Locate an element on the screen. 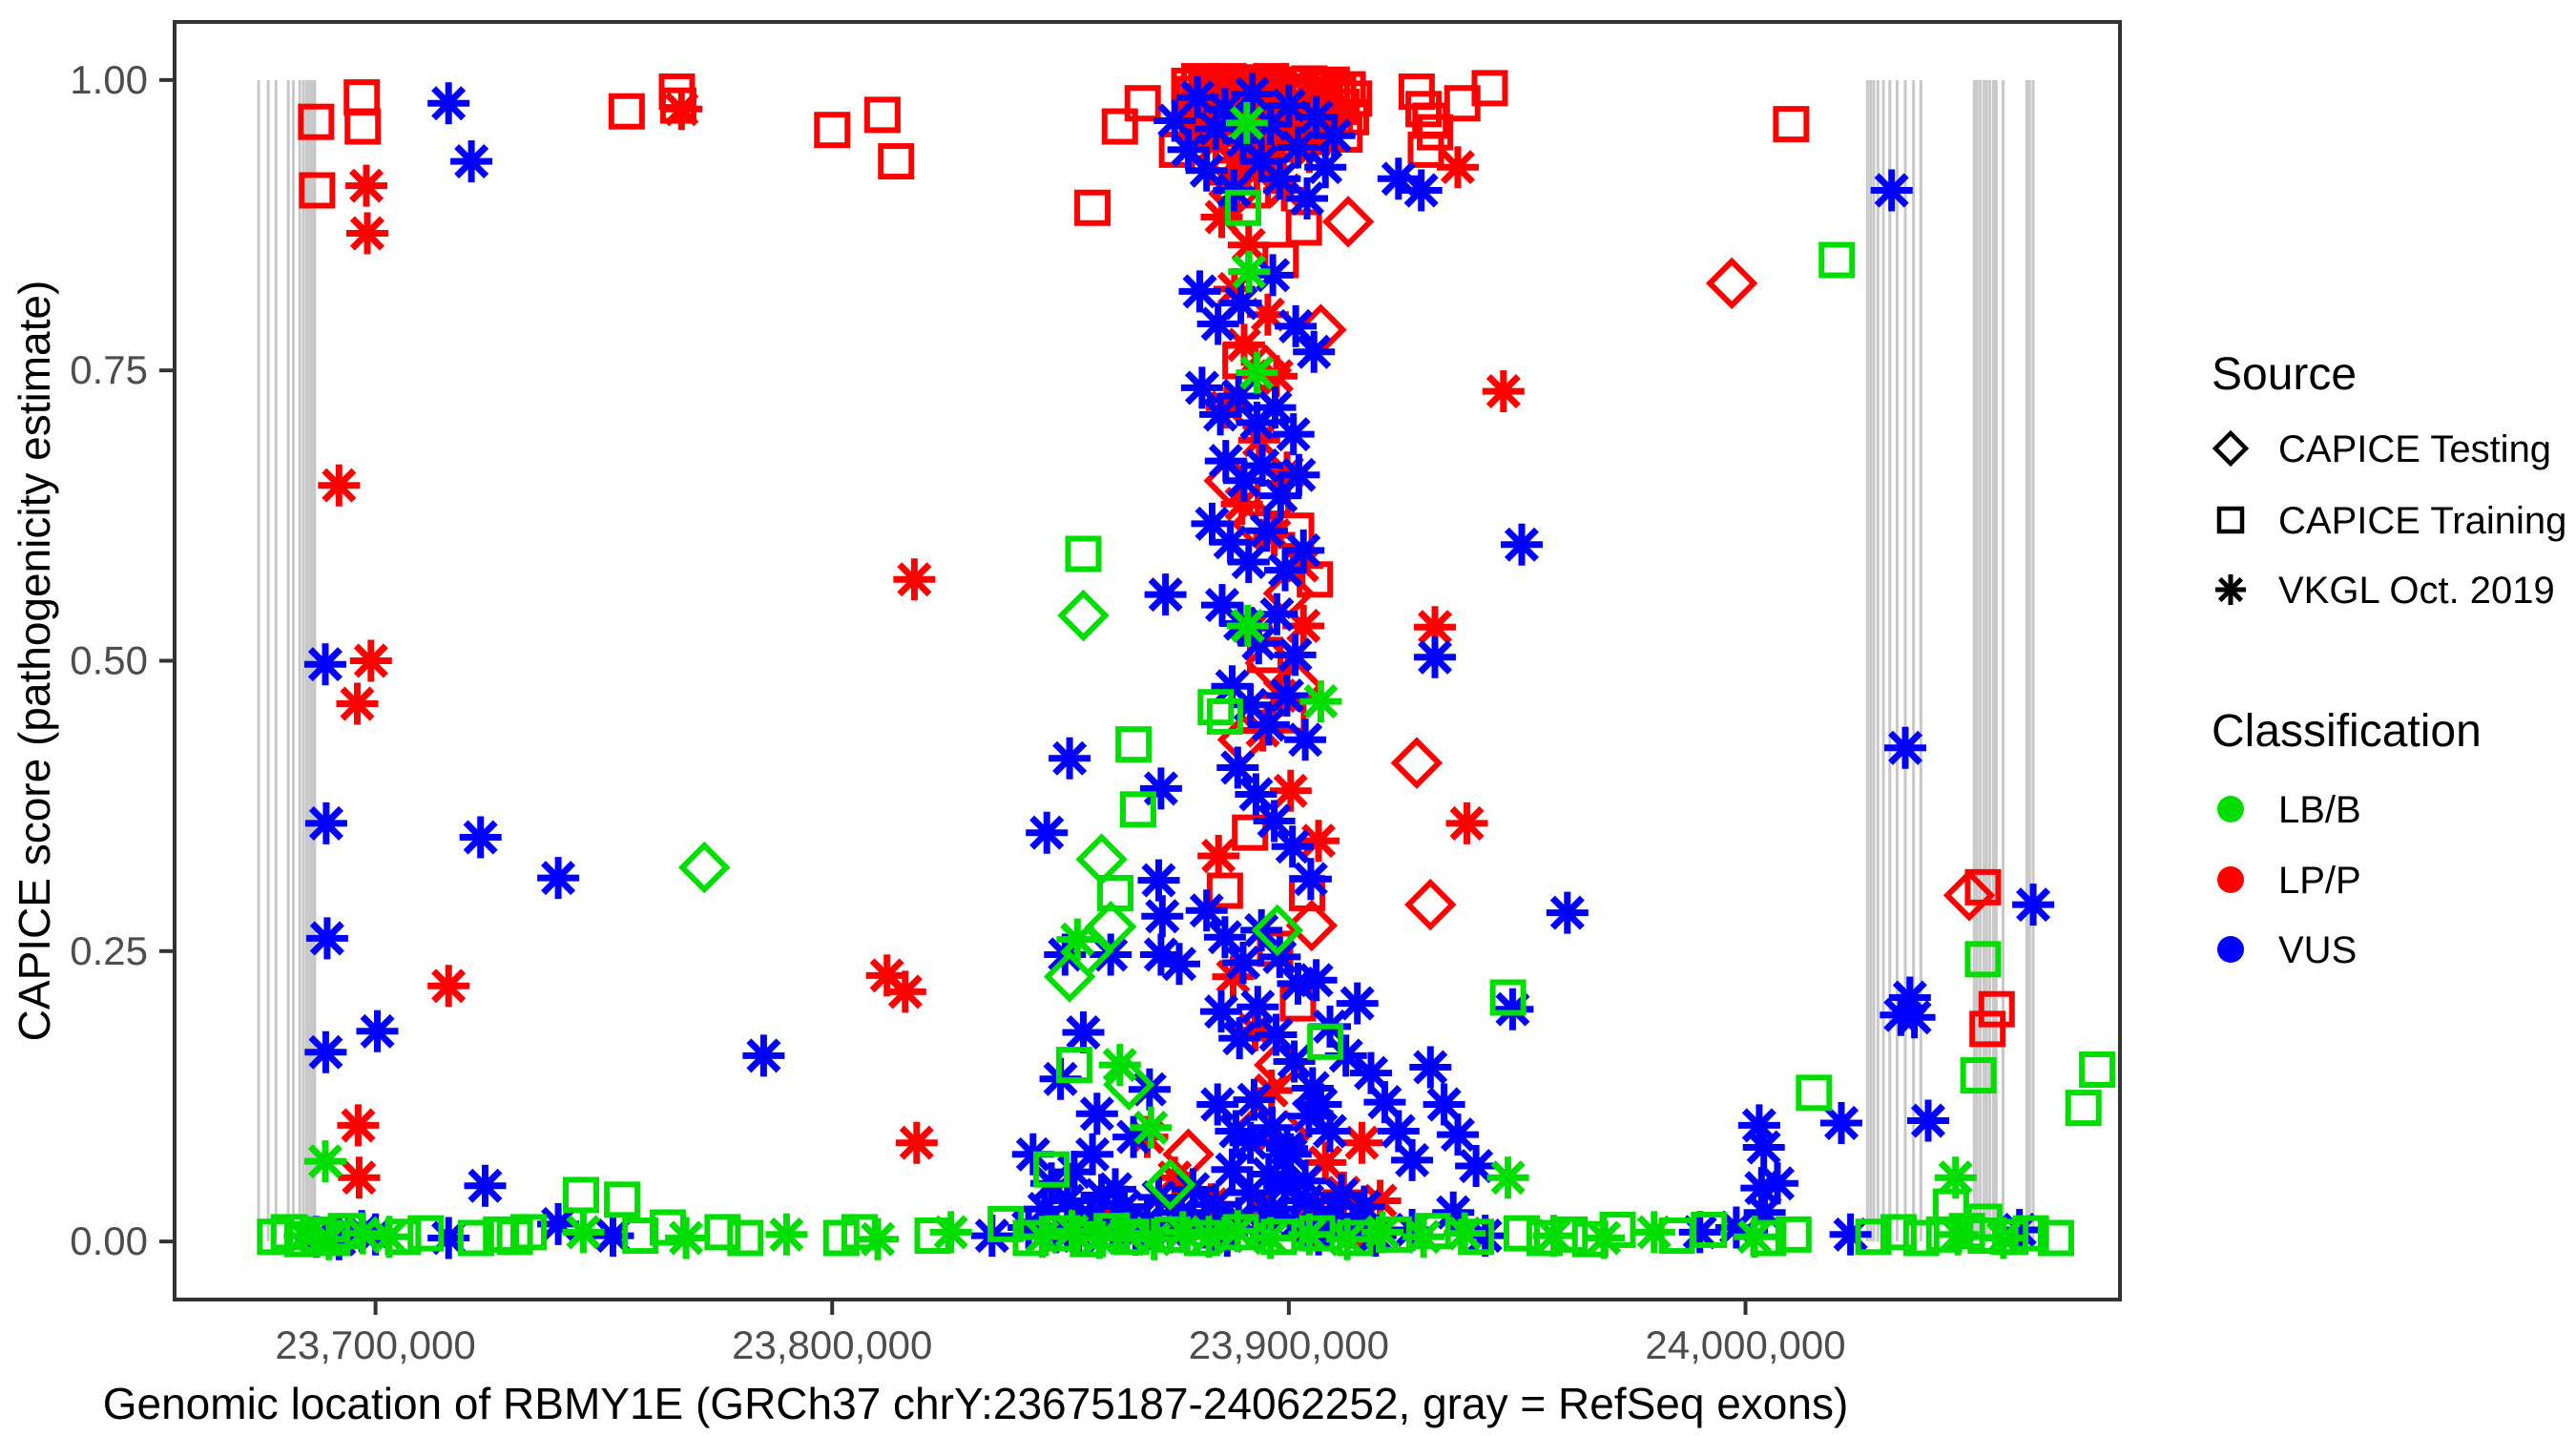 This screenshot has height=1436, width=2576. legend-classification-title: Classification is located at coordinates (2347, 731).